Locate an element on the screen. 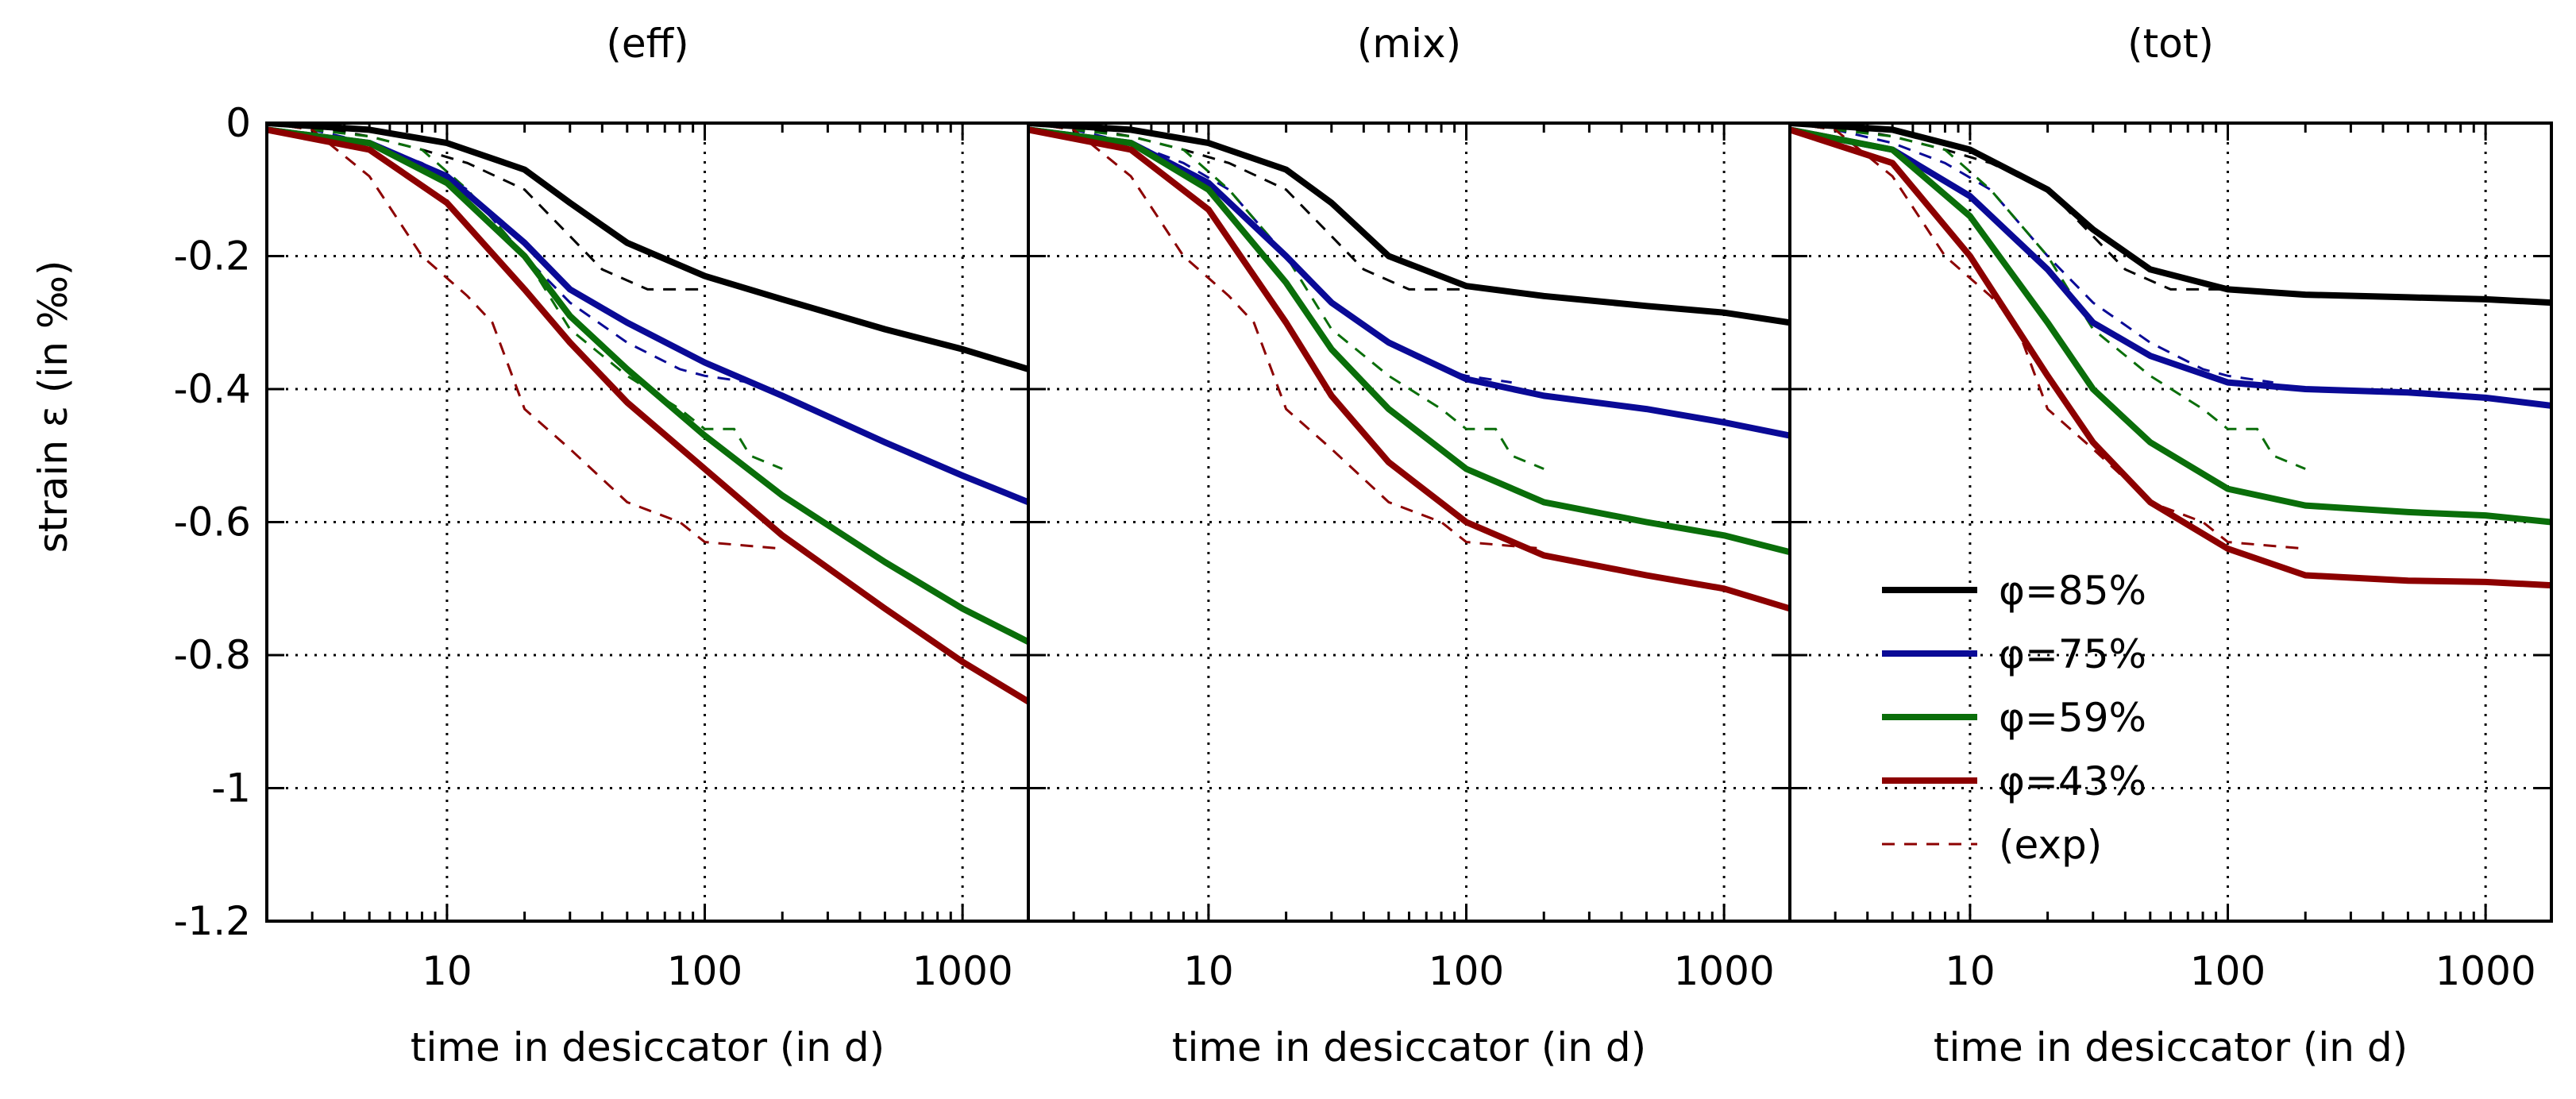 This screenshot has height=1099, width=2576. exp-line-phi75 is located at coordinates (2032, 253).